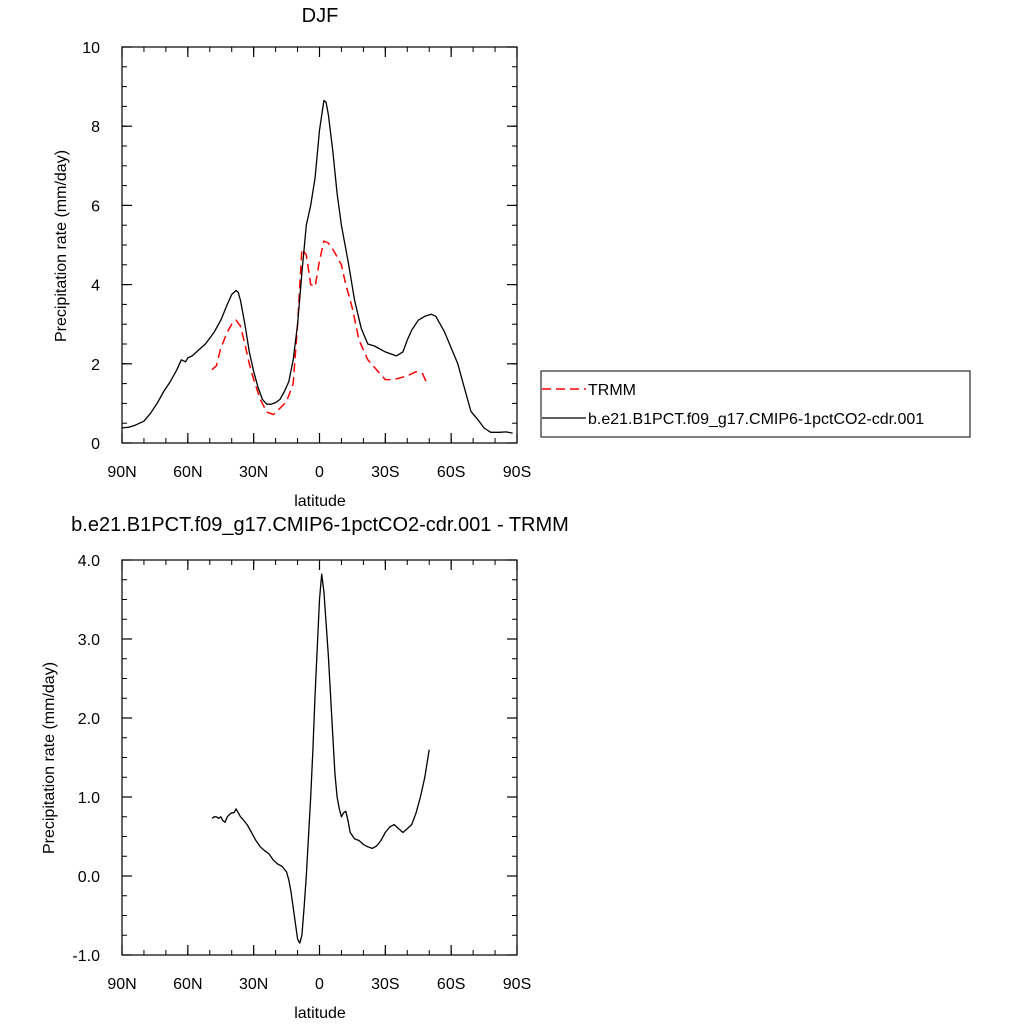 Image resolution: width=1024 pixels, height=1024 pixels. I want to click on chart-1-series, so click(317, 266).